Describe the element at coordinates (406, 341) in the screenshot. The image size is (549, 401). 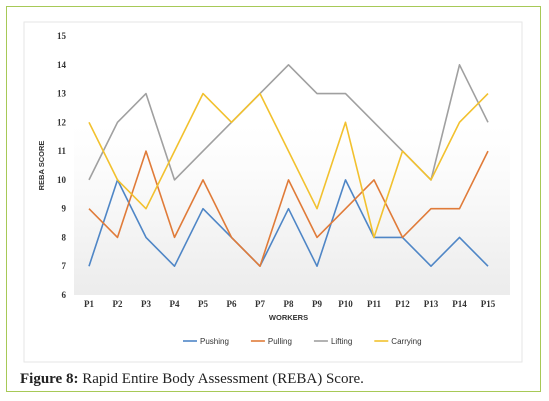
I see `legend-label-carrying: Carrying` at that location.